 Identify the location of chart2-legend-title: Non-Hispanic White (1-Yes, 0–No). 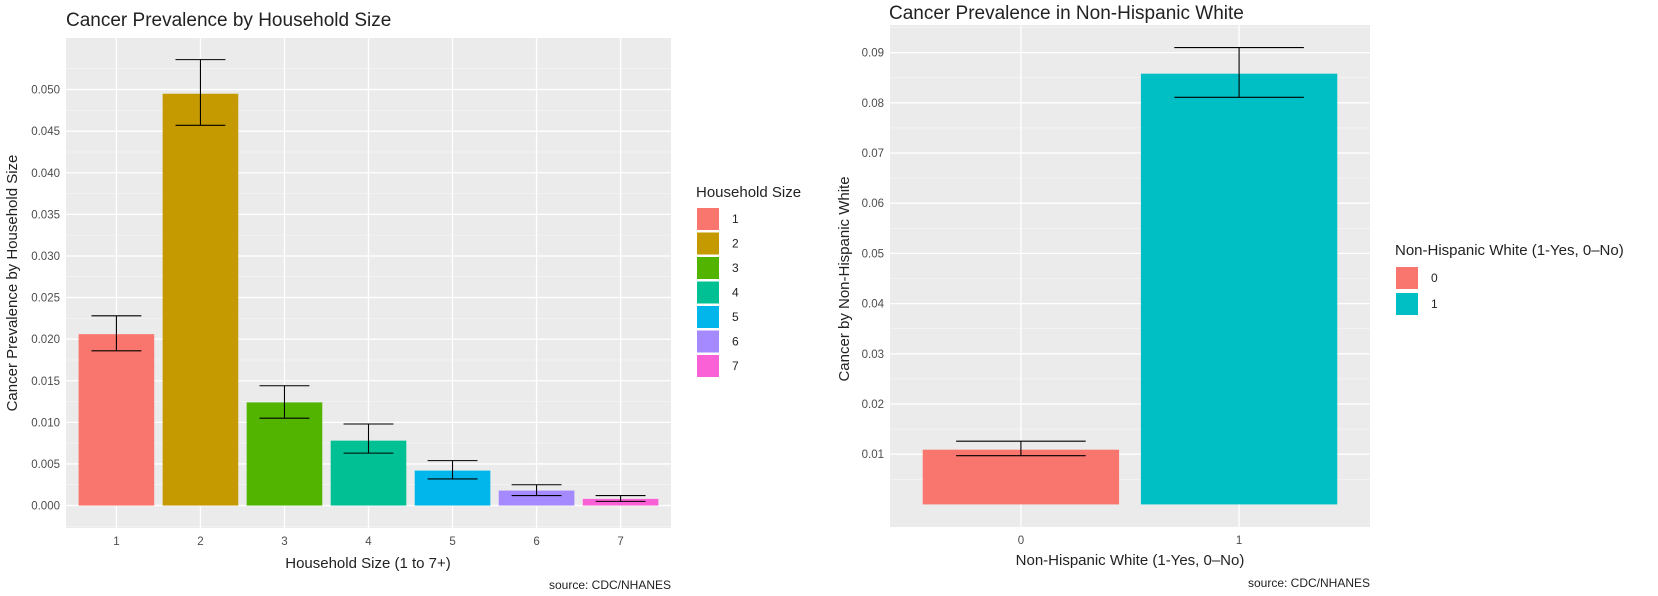
(1509, 250).